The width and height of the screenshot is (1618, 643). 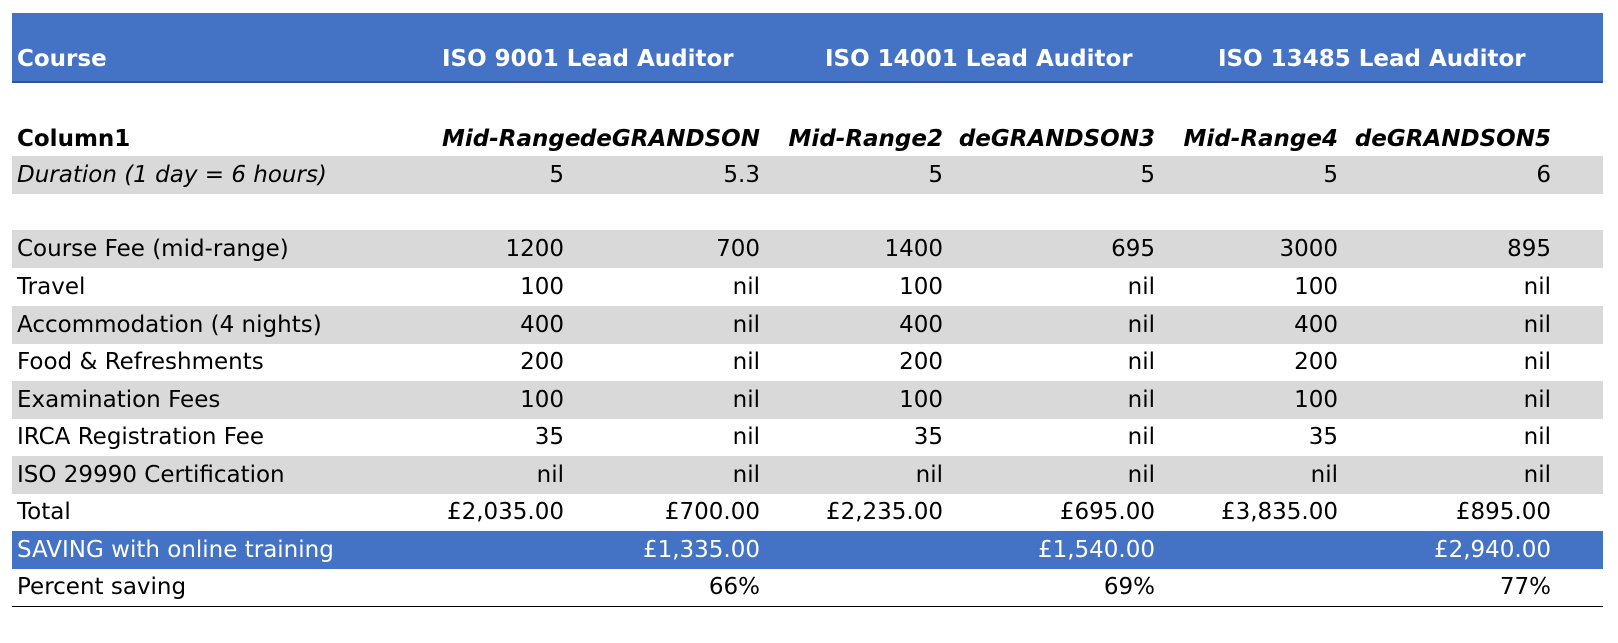 I want to click on table-cell: 895, so click(x=1529, y=249).